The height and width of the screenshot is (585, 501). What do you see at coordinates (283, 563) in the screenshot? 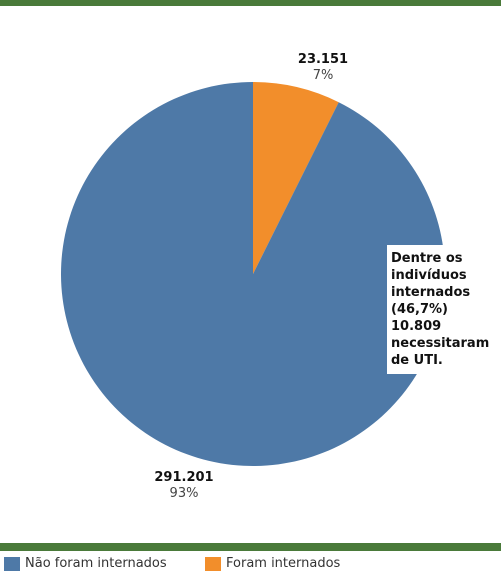
I see `legend-label: Foram internados` at bounding box center [283, 563].